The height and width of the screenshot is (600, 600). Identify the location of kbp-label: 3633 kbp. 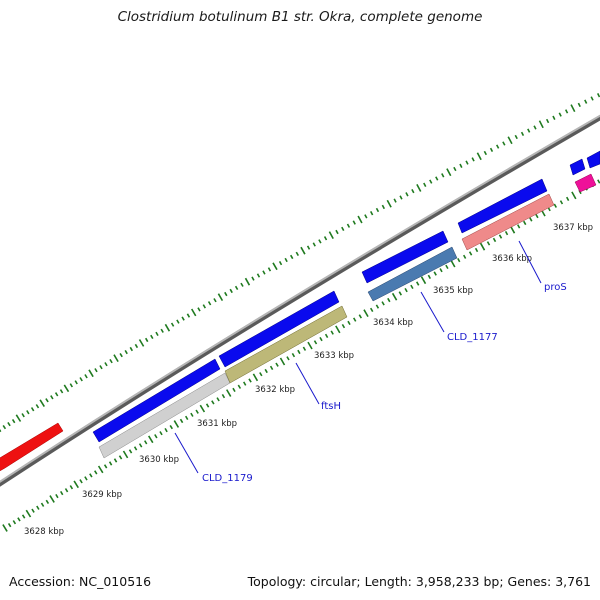
(334, 356).